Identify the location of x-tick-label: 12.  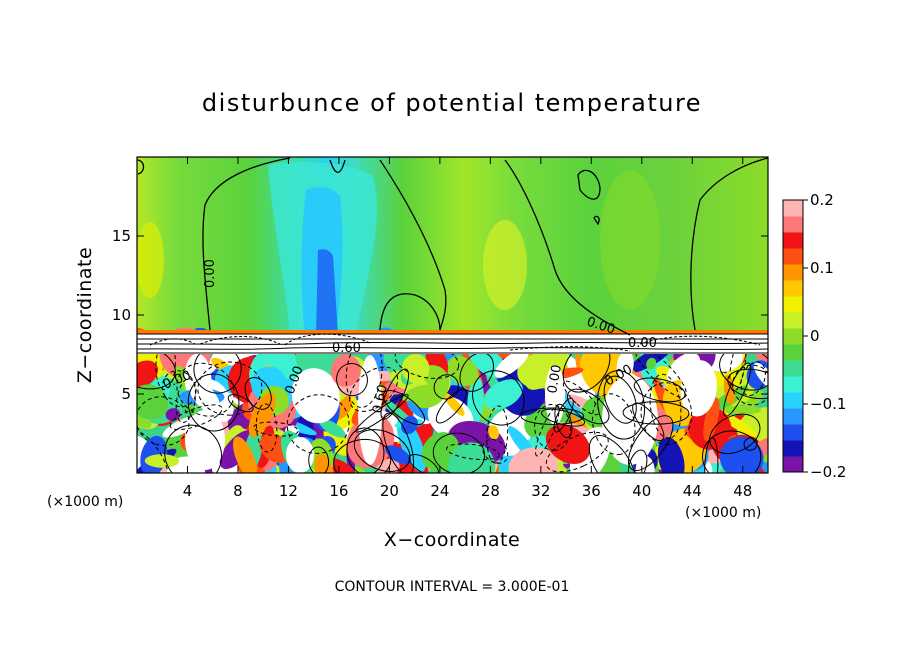
(288, 491).